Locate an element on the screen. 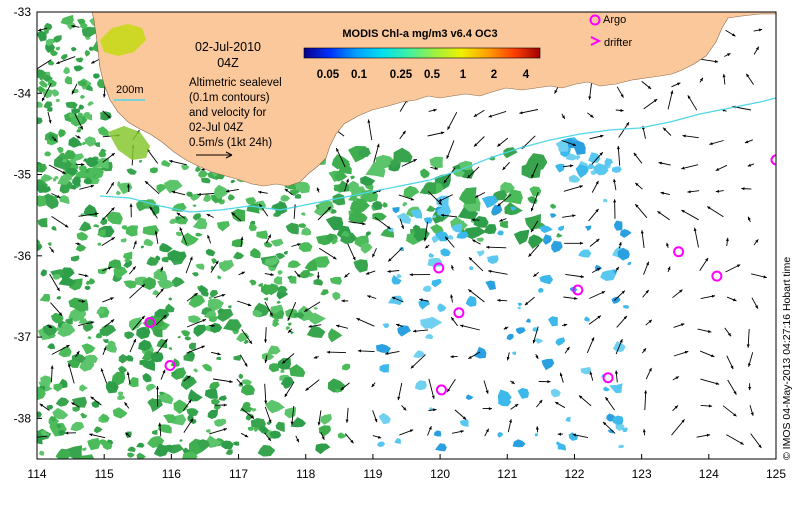  x-tick-label: 121 is located at coordinates (507, 474).